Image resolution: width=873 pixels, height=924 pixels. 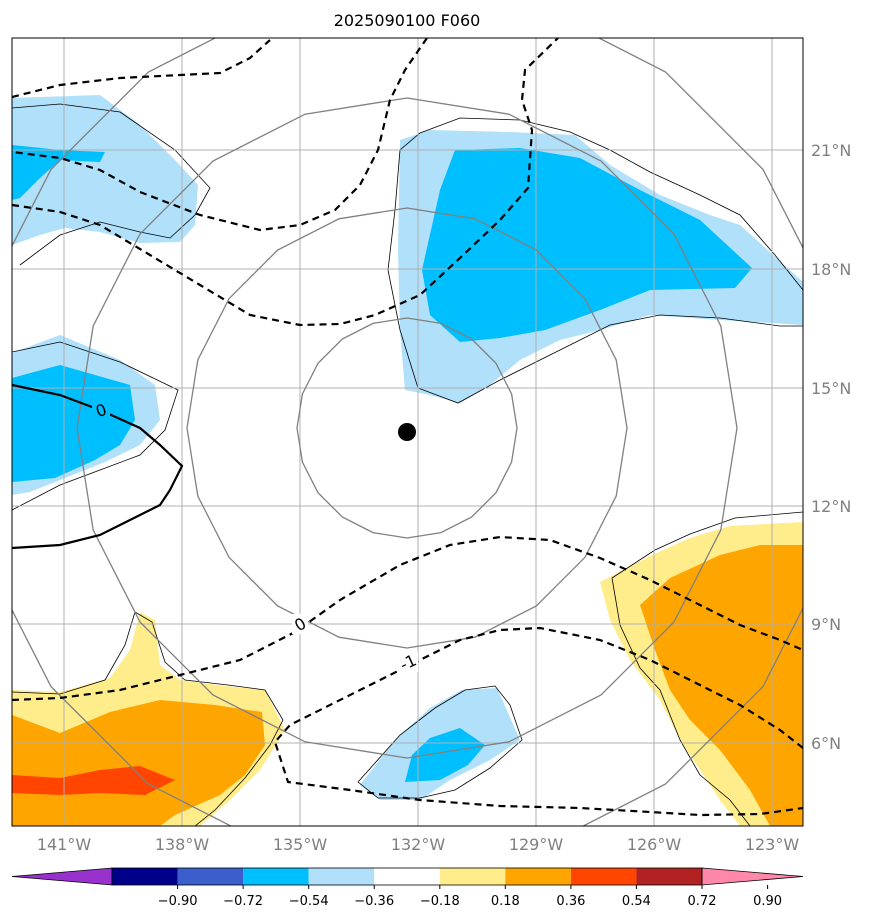 I want to click on dashed-contour-minus-one, so click(x=538, y=721).